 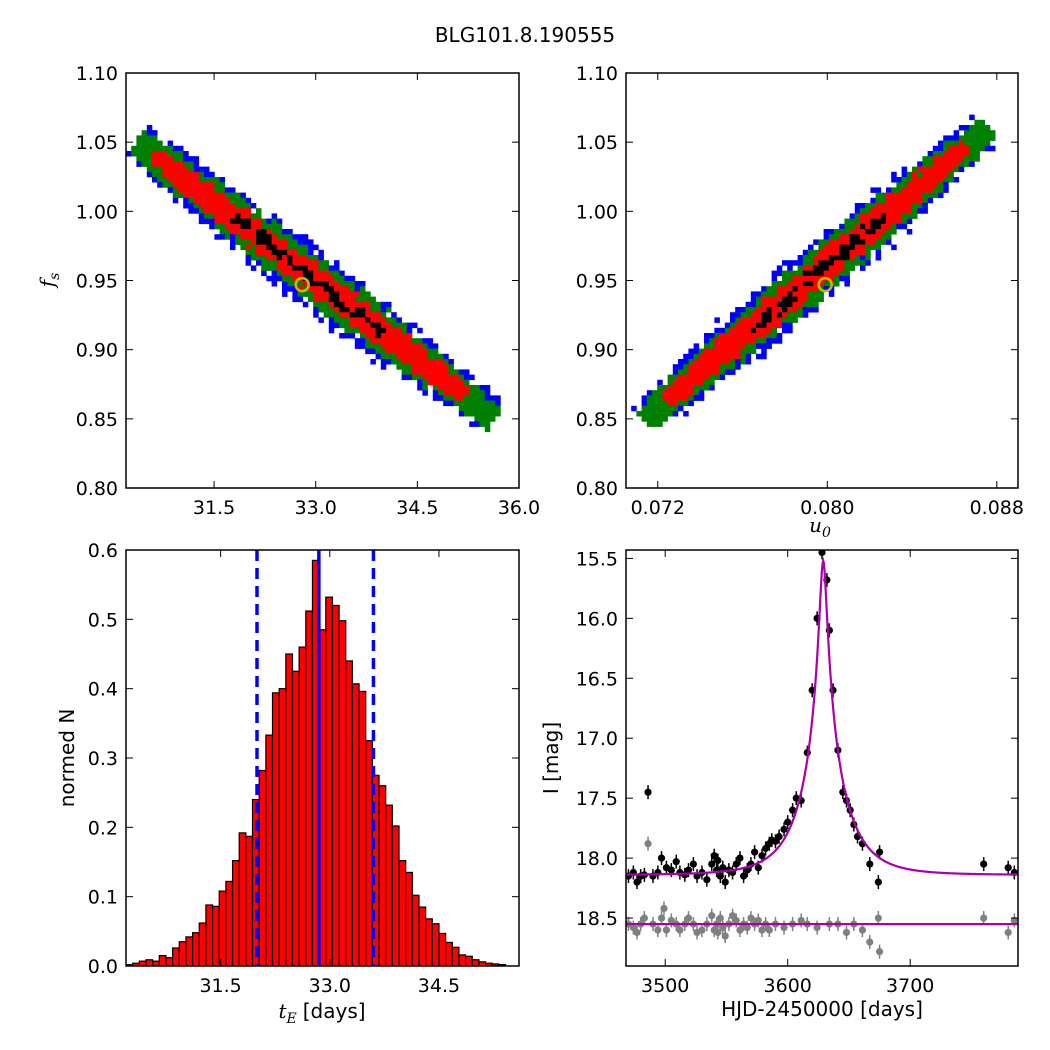 I want to click on best-fit-marker, so click(x=825, y=284).